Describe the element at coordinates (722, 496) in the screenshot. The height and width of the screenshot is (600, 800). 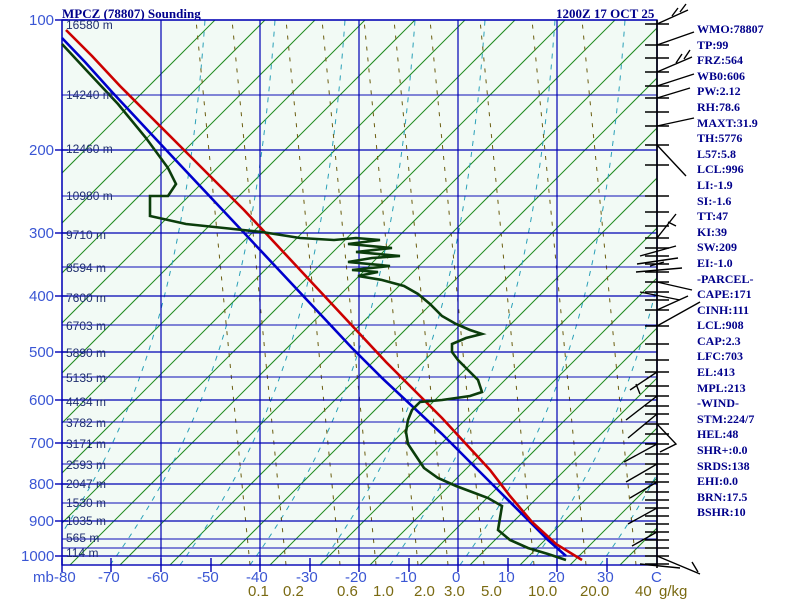
I see `param-brn: BRN:17.5` at that location.